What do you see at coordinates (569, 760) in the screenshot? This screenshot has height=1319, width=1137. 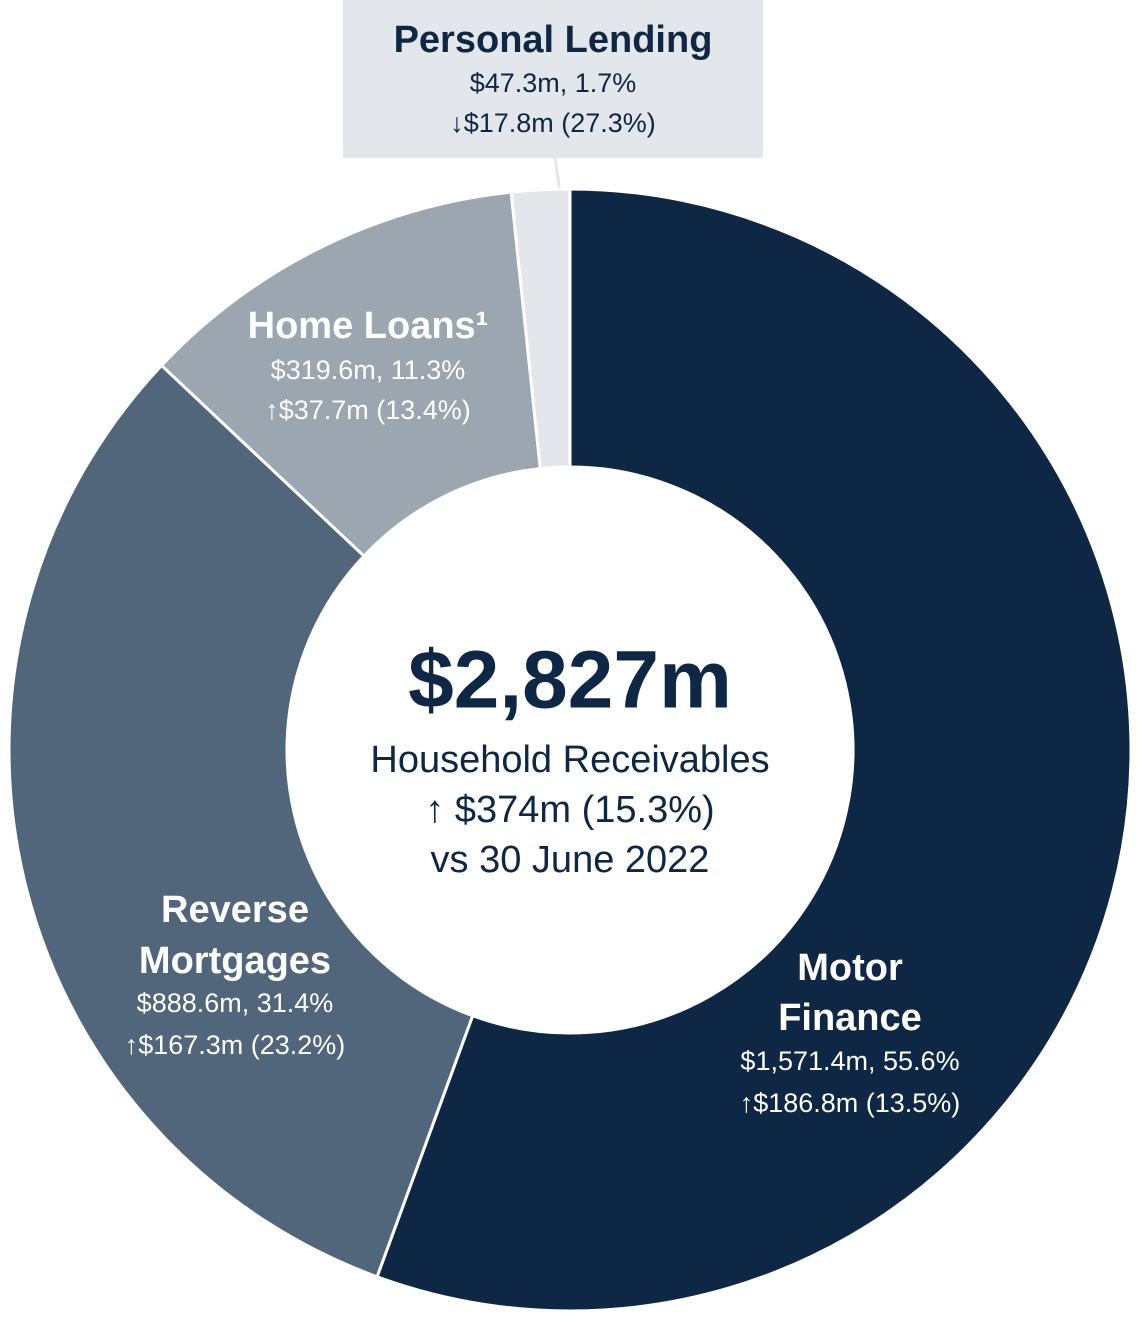 I see `center-subtitle: Household Receivables` at bounding box center [569, 760].